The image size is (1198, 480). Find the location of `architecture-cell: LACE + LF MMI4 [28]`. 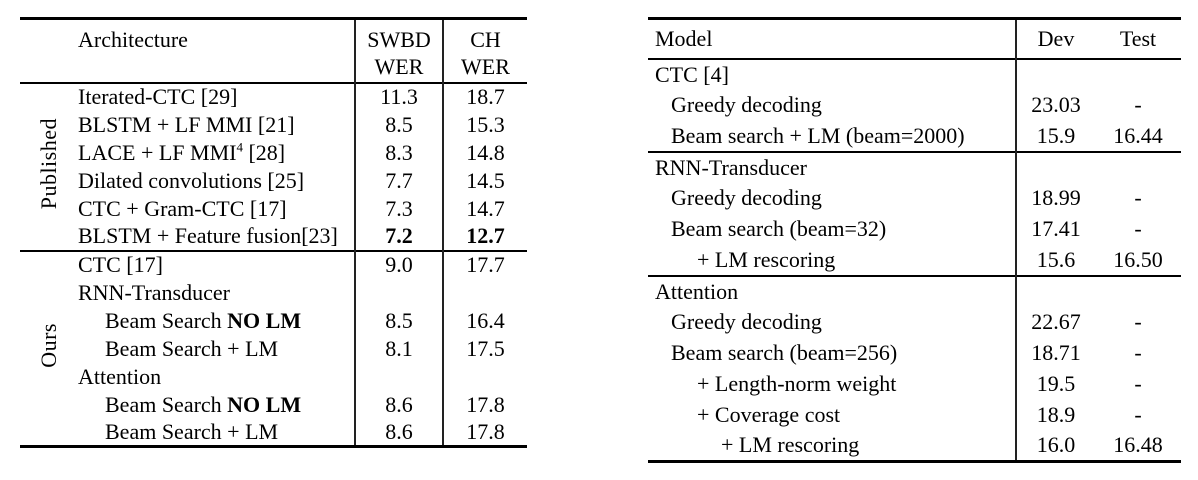

architecture-cell: LACE + LF MMI4 [28] is located at coordinates (216, 153).